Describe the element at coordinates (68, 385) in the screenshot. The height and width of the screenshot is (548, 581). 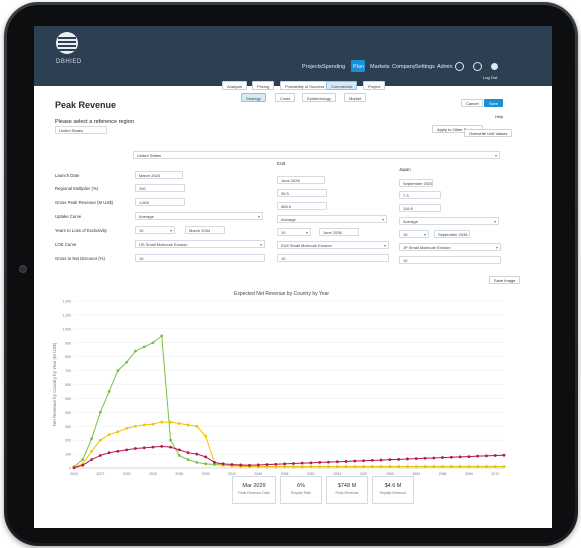
I see `y-tick-label: 600` at that location.